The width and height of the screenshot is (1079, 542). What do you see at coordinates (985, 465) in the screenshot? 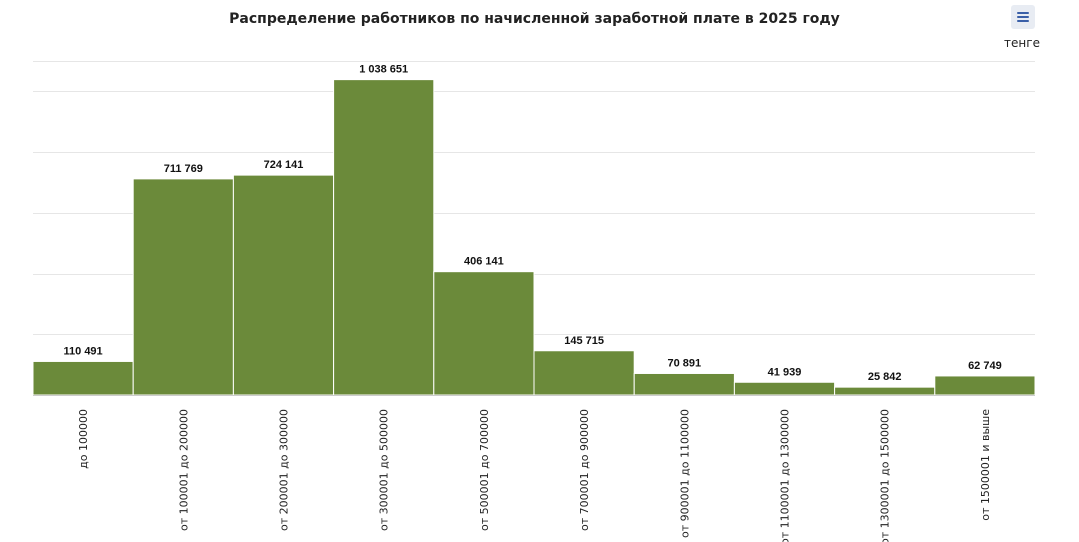
I see `x-tick-label: от 1500001 и выше` at bounding box center [985, 465].